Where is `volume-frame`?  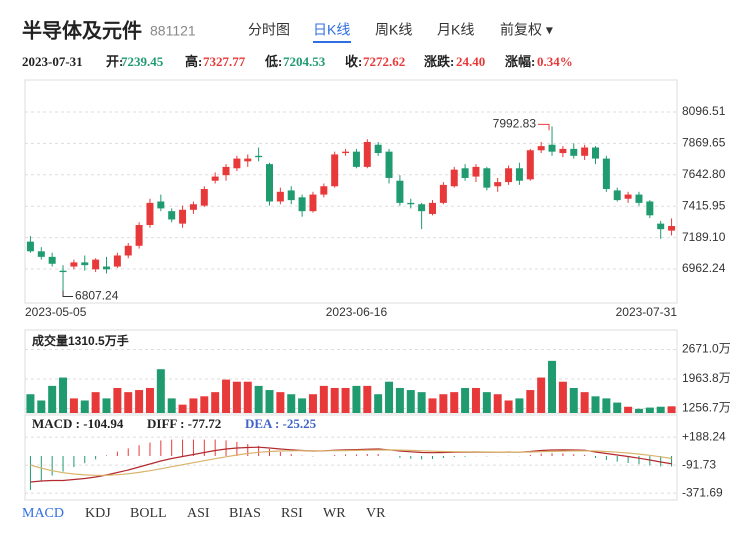 volume-frame is located at coordinates (351, 371).